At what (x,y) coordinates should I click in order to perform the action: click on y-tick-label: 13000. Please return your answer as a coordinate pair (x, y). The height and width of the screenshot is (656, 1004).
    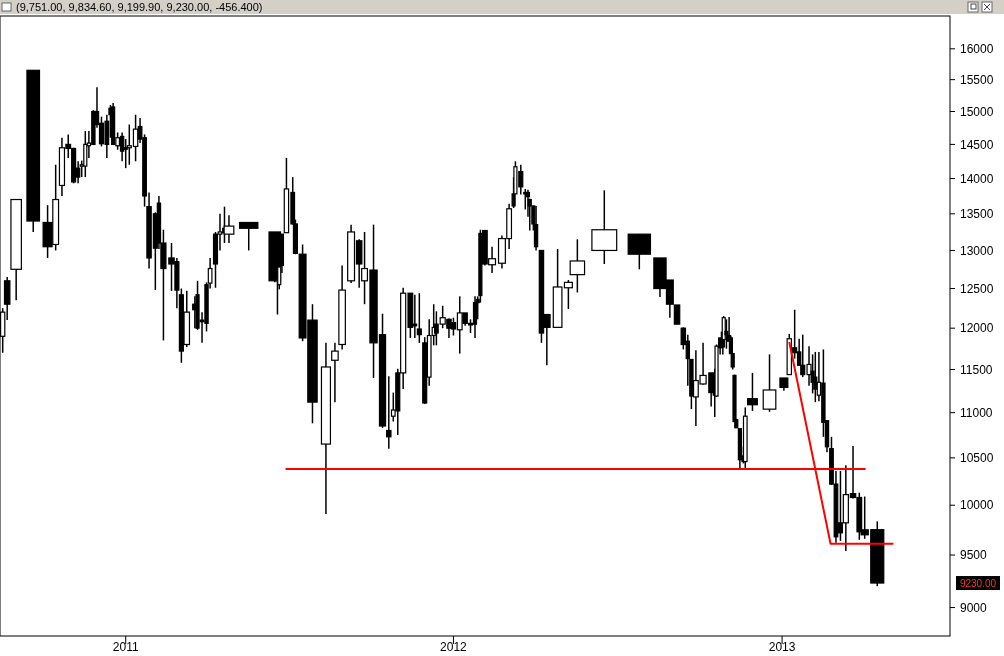
    Looking at the image, I should click on (977, 250).